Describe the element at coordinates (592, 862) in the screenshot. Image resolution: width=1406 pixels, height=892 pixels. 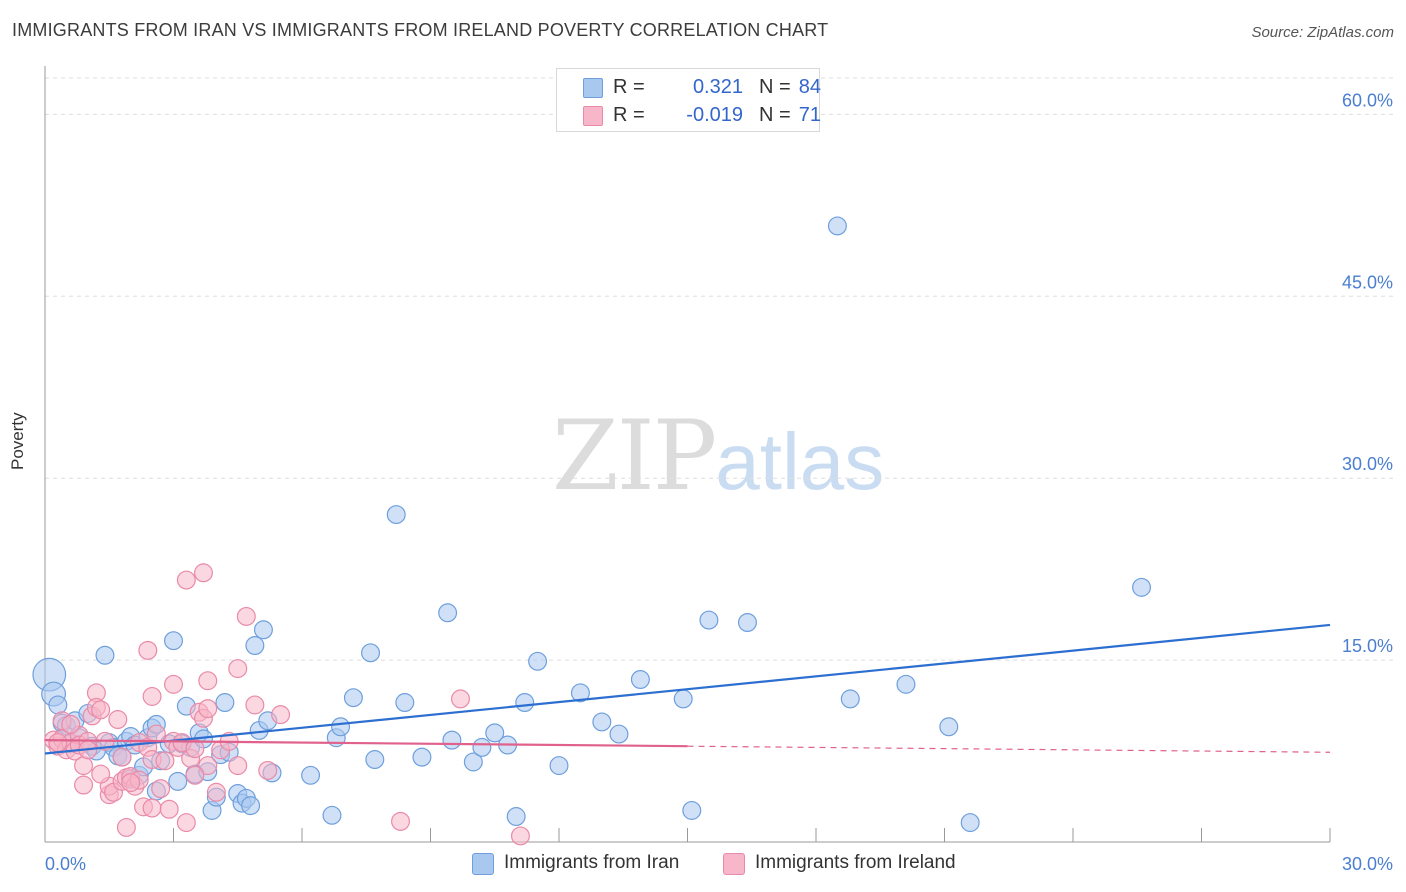
I see `legend-label-iran: Immigrants from Iran` at that location.